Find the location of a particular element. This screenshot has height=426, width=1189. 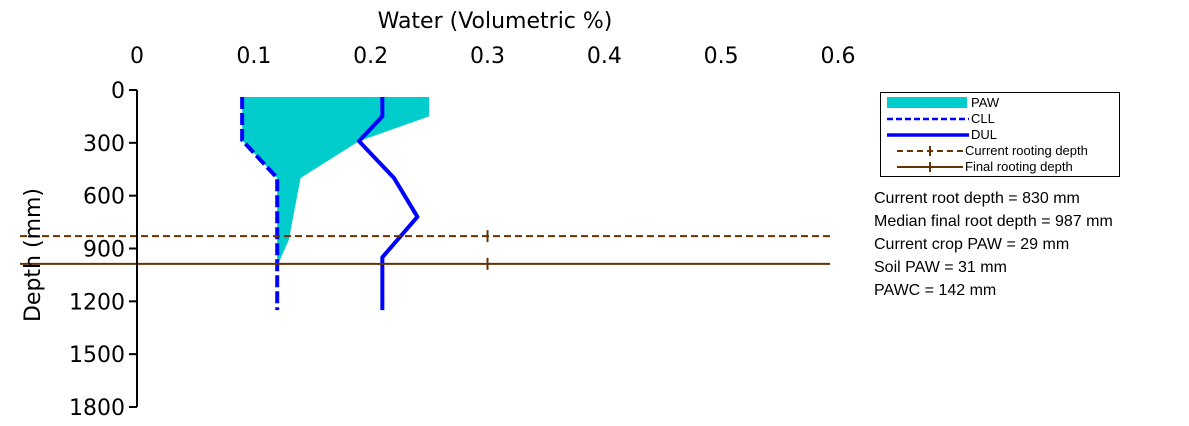

paw-area-layer is located at coordinates (336, 182).